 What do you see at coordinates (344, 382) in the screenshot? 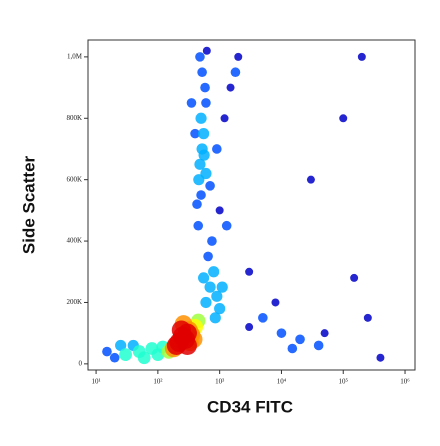
I see `x-tick-label: 10⁵` at bounding box center [344, 382].